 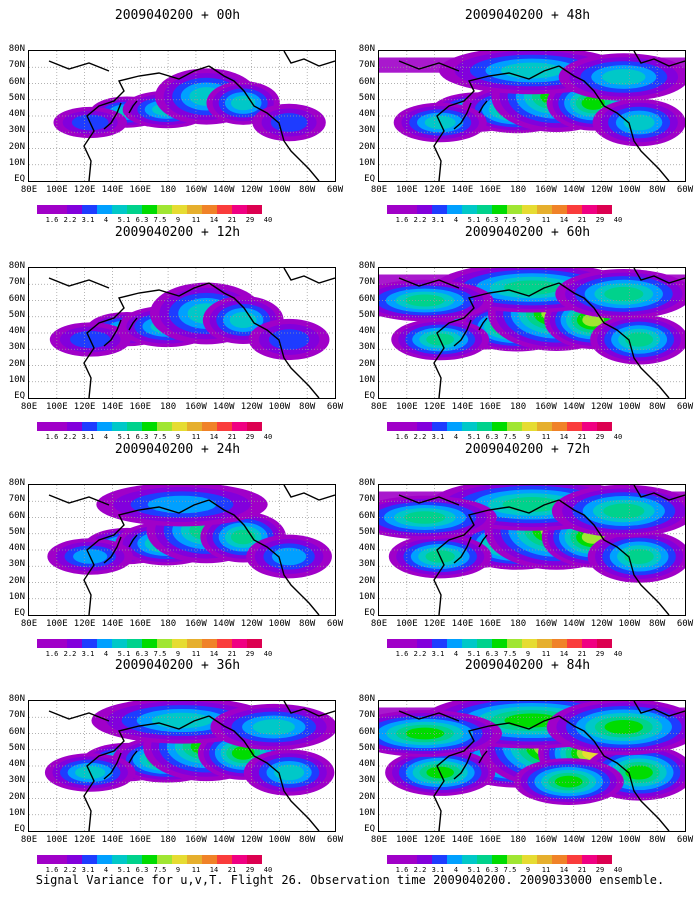 I want to click on panel-title: 2009040200 + 72h, so click(x=527, y=449).